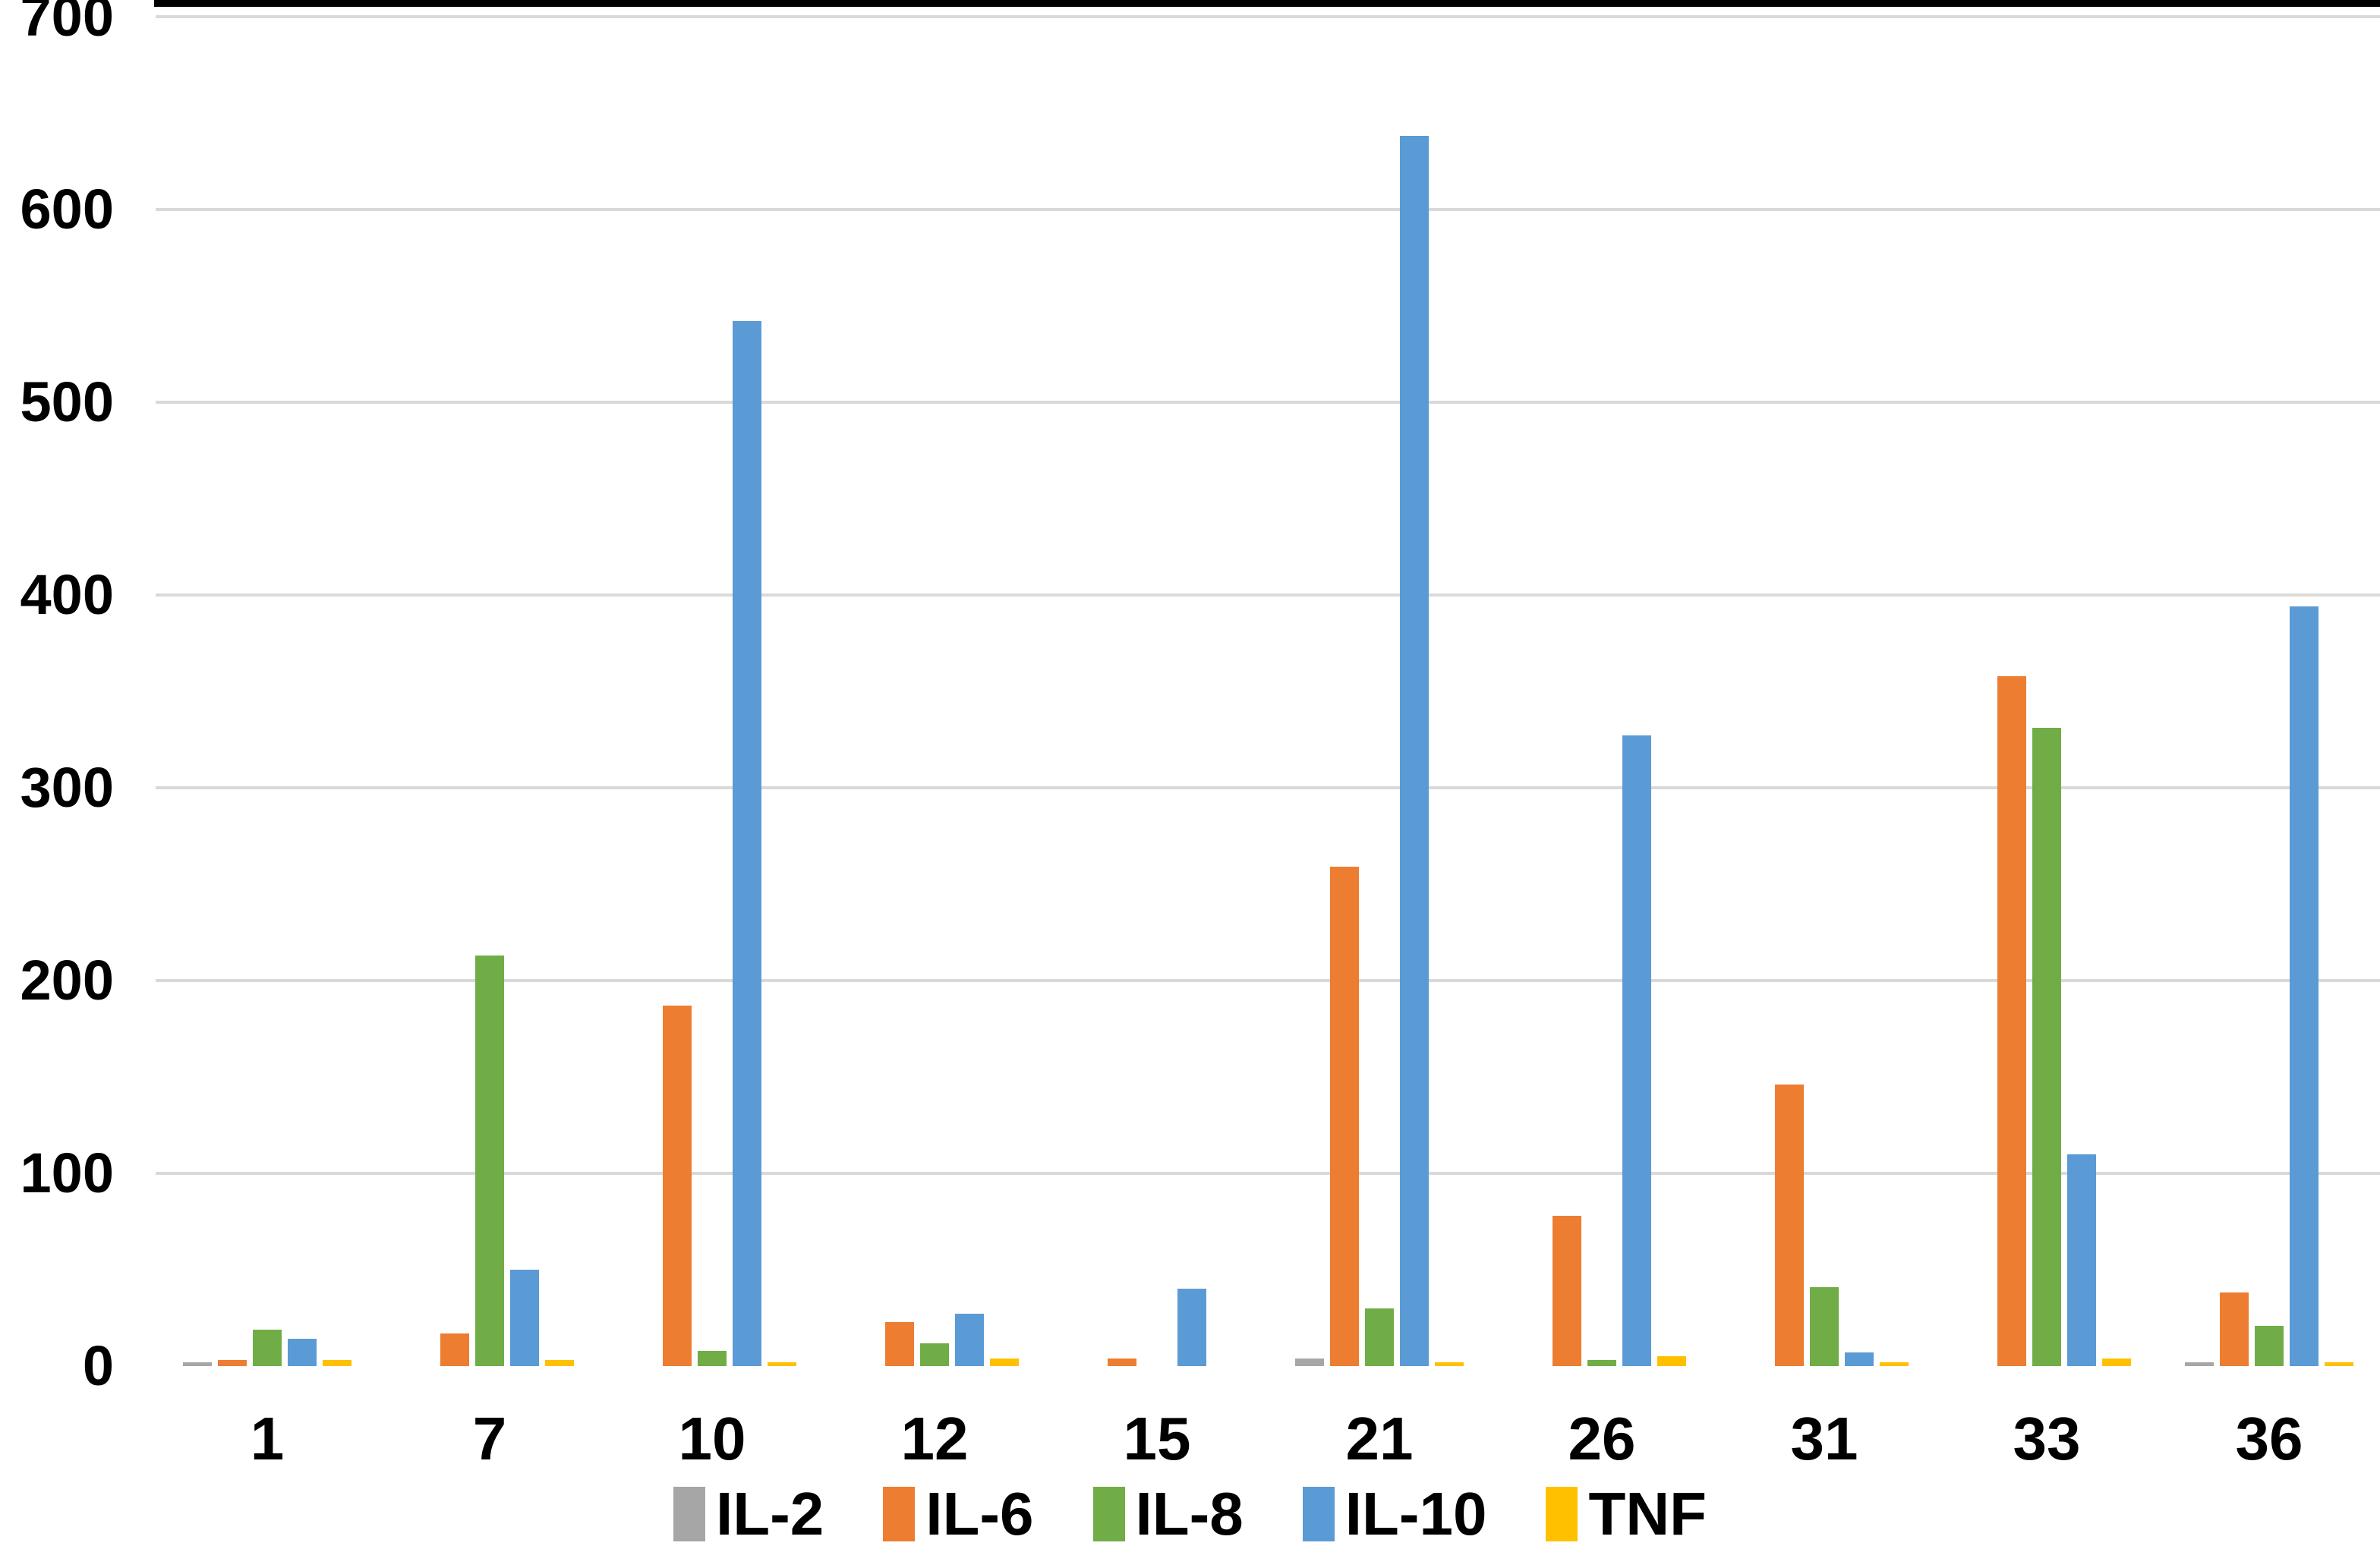 The width and height of the screenshot is (2380, 1549). What do you see at coordinates (1602, 1439) in the screenshot?
I see `x-axis-label-26: 26` at bounding box center [1602, 1439].